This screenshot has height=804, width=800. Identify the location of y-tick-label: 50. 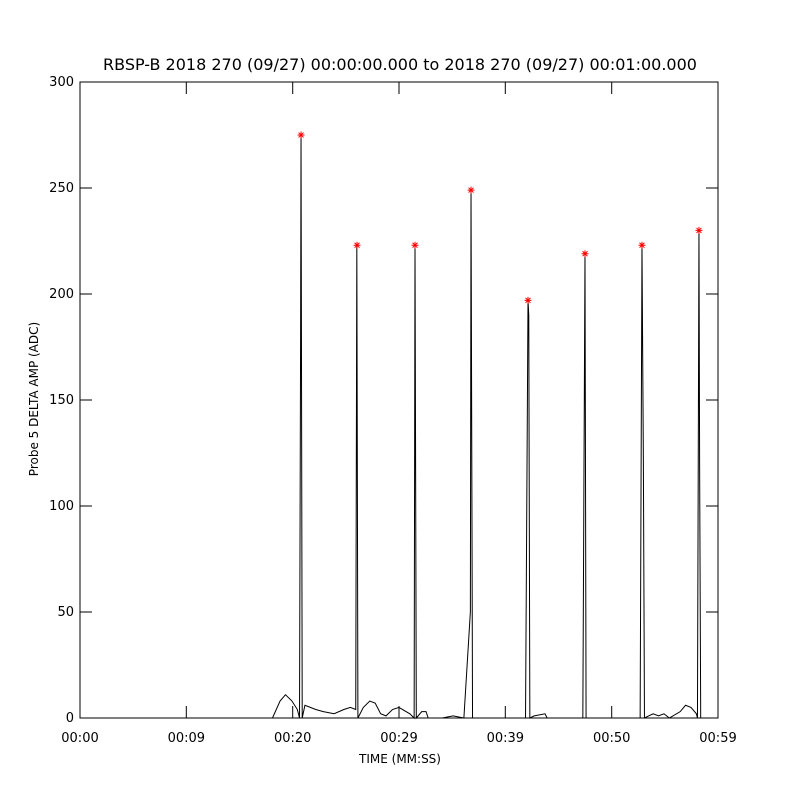
(65, 612).